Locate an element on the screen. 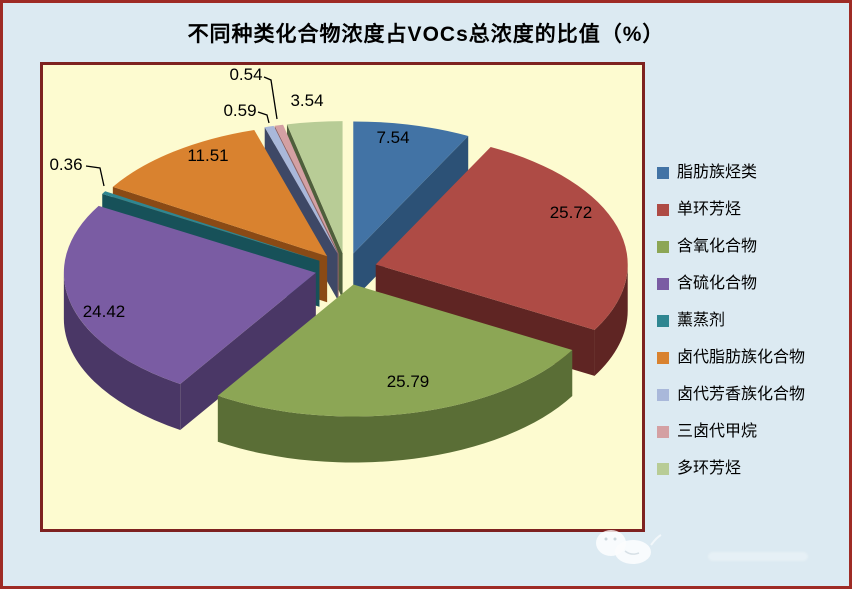 This screenshot has width=852, height=589. legend-label: 薰蒸剂 is located at coordinates (701, 320).